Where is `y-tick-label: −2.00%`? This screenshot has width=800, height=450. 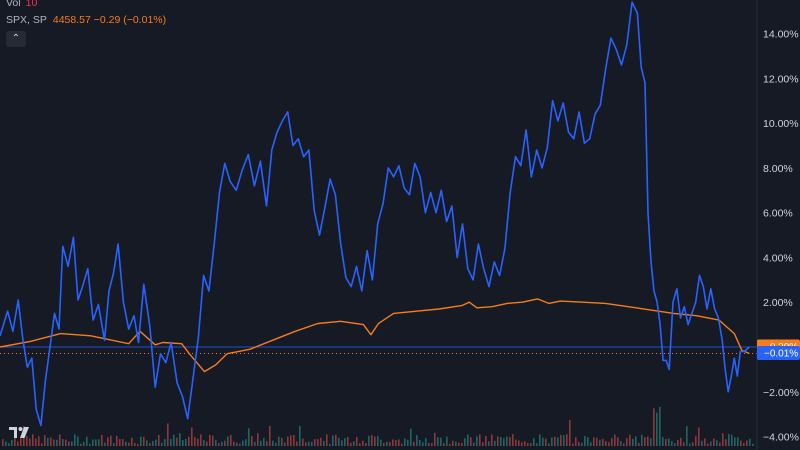
y-tick-label: −2.00% is located at coordinates (781, 393).